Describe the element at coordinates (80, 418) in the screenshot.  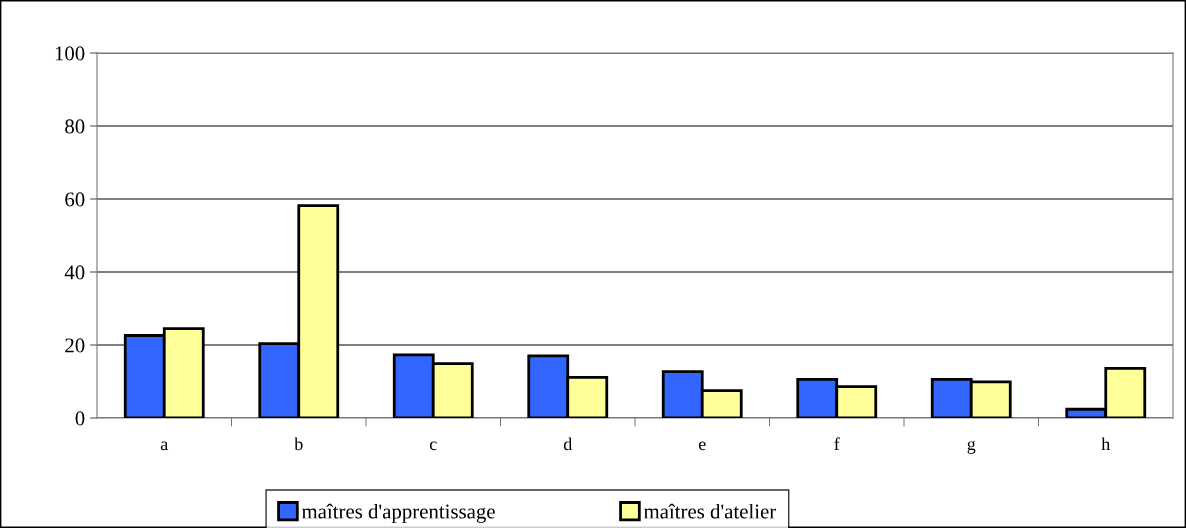
I see `y-tick-label: 0` at that location.